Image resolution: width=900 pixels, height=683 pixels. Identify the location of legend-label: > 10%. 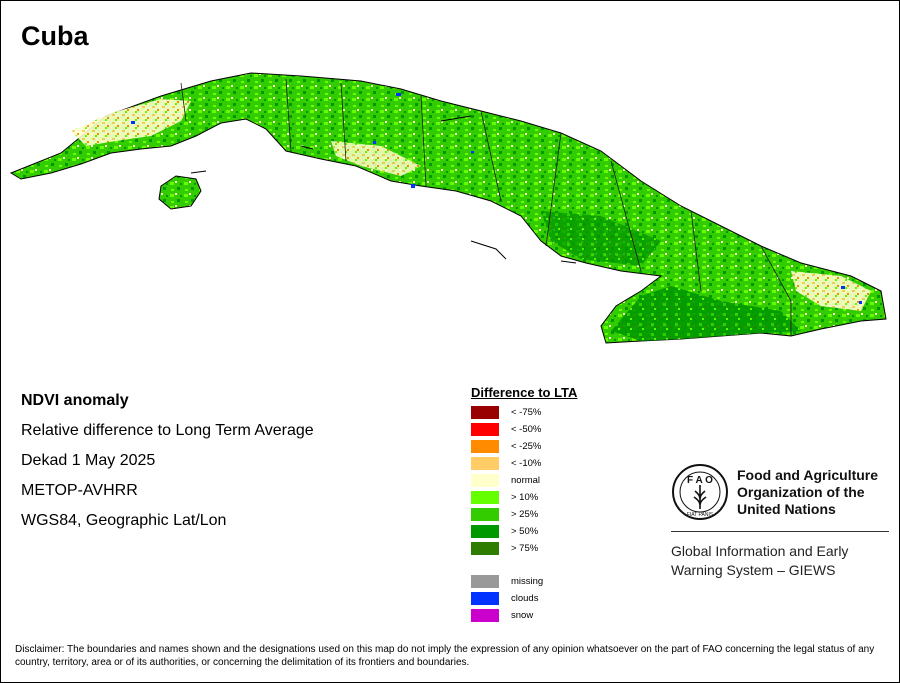
(525, 497).